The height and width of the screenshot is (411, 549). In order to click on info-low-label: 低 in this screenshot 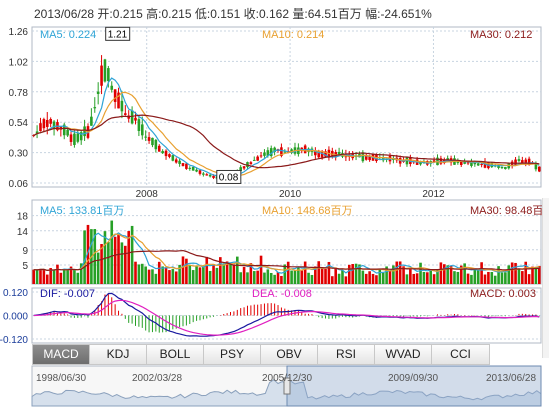, I will do `click(200, 14)`.